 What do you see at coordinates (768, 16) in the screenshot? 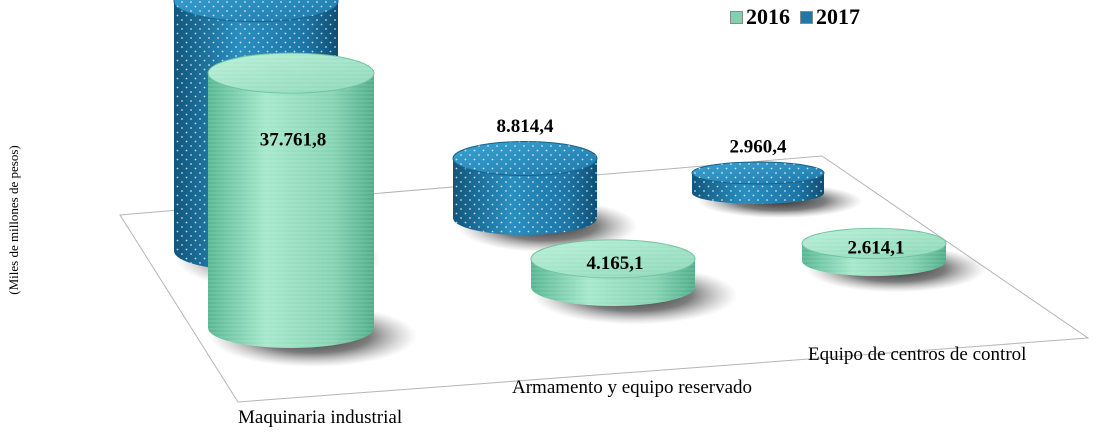
I see `legend-label-2016: 2016` at bounding box center [768, 16].